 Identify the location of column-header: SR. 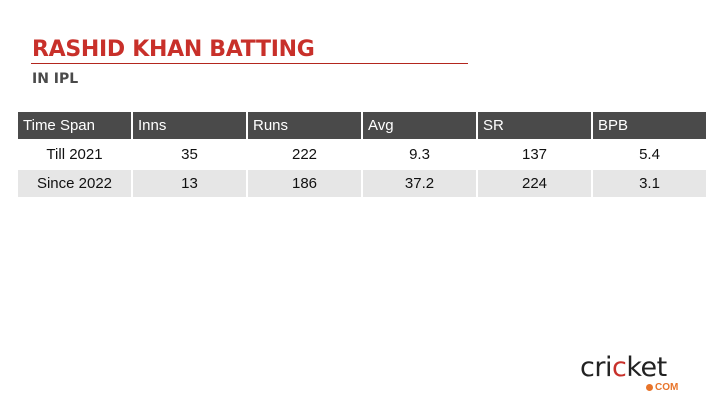
(534, 125).